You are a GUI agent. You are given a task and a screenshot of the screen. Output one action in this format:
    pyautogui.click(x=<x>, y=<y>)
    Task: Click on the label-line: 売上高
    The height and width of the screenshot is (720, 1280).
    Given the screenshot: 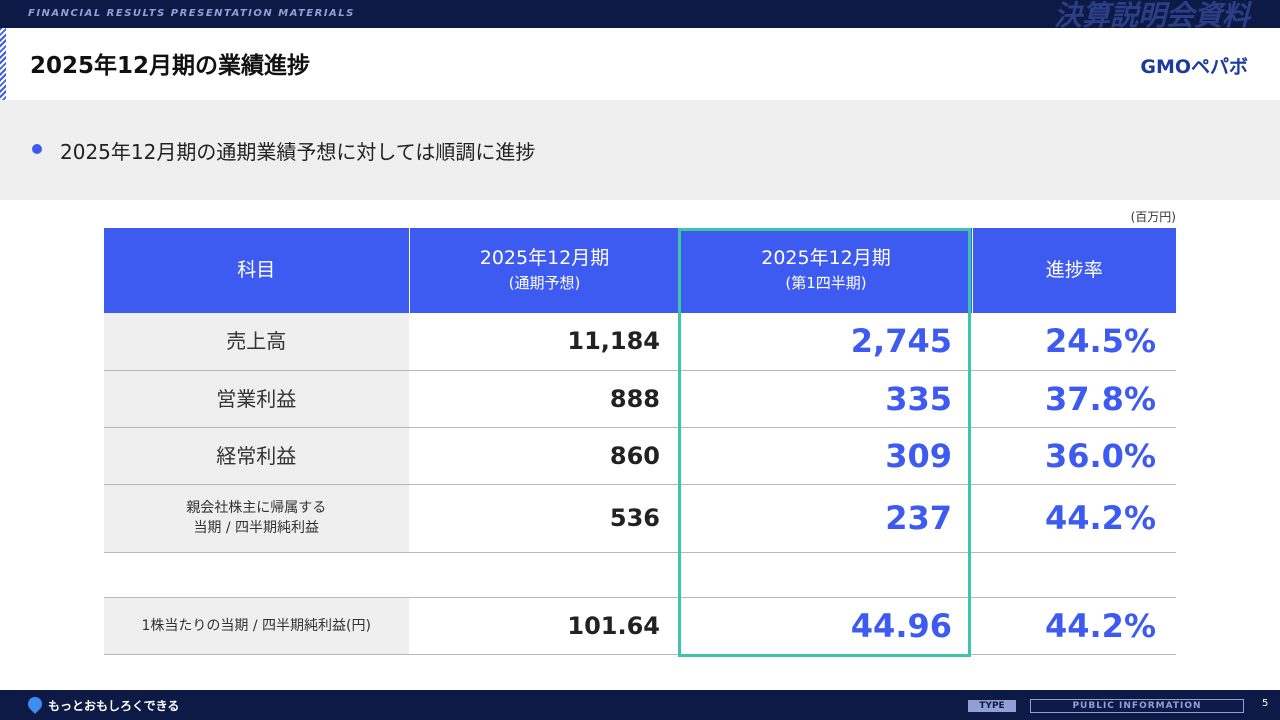 What is the action you would take?
    pyautogui.click(x=256, y=341)
    